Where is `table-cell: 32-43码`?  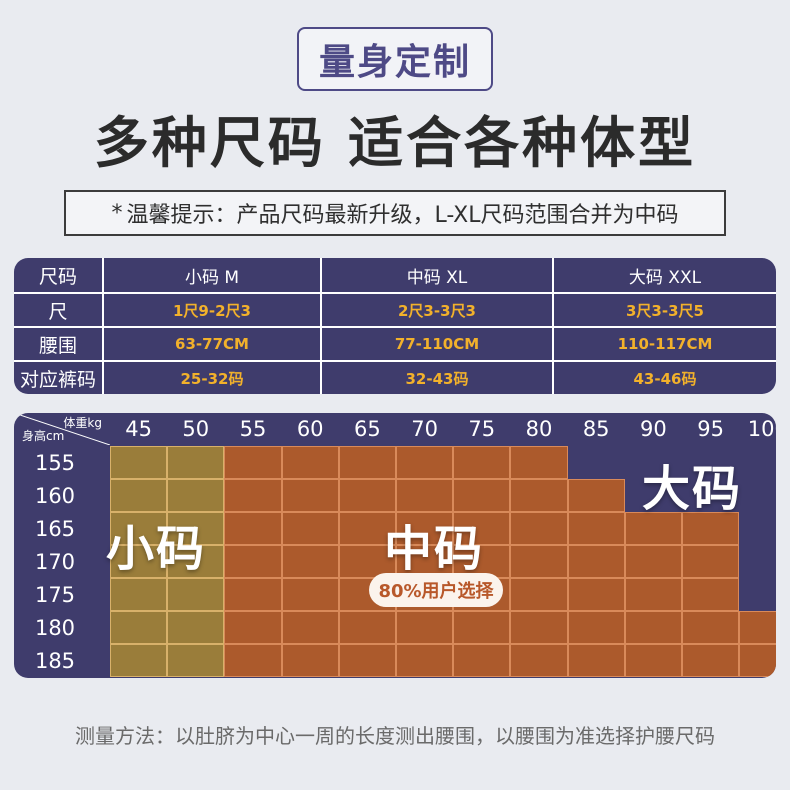 table-cell: 32-43码 is located at coordinates (436, 378).